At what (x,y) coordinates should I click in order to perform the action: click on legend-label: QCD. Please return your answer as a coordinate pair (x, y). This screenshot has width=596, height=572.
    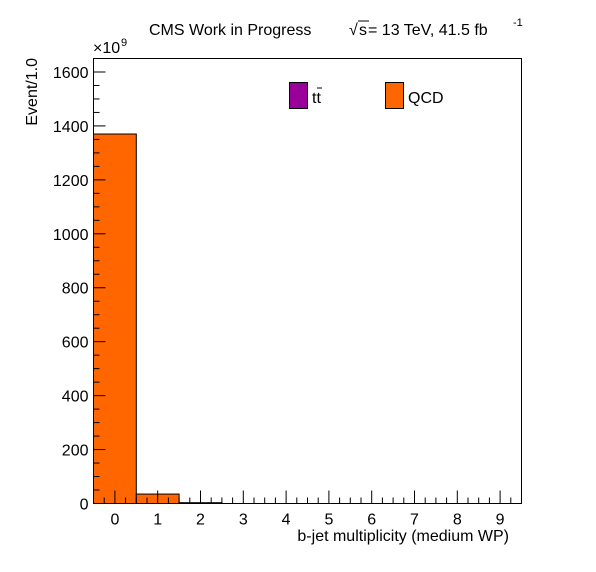
    Looking at the image, I should click on (426, 98).